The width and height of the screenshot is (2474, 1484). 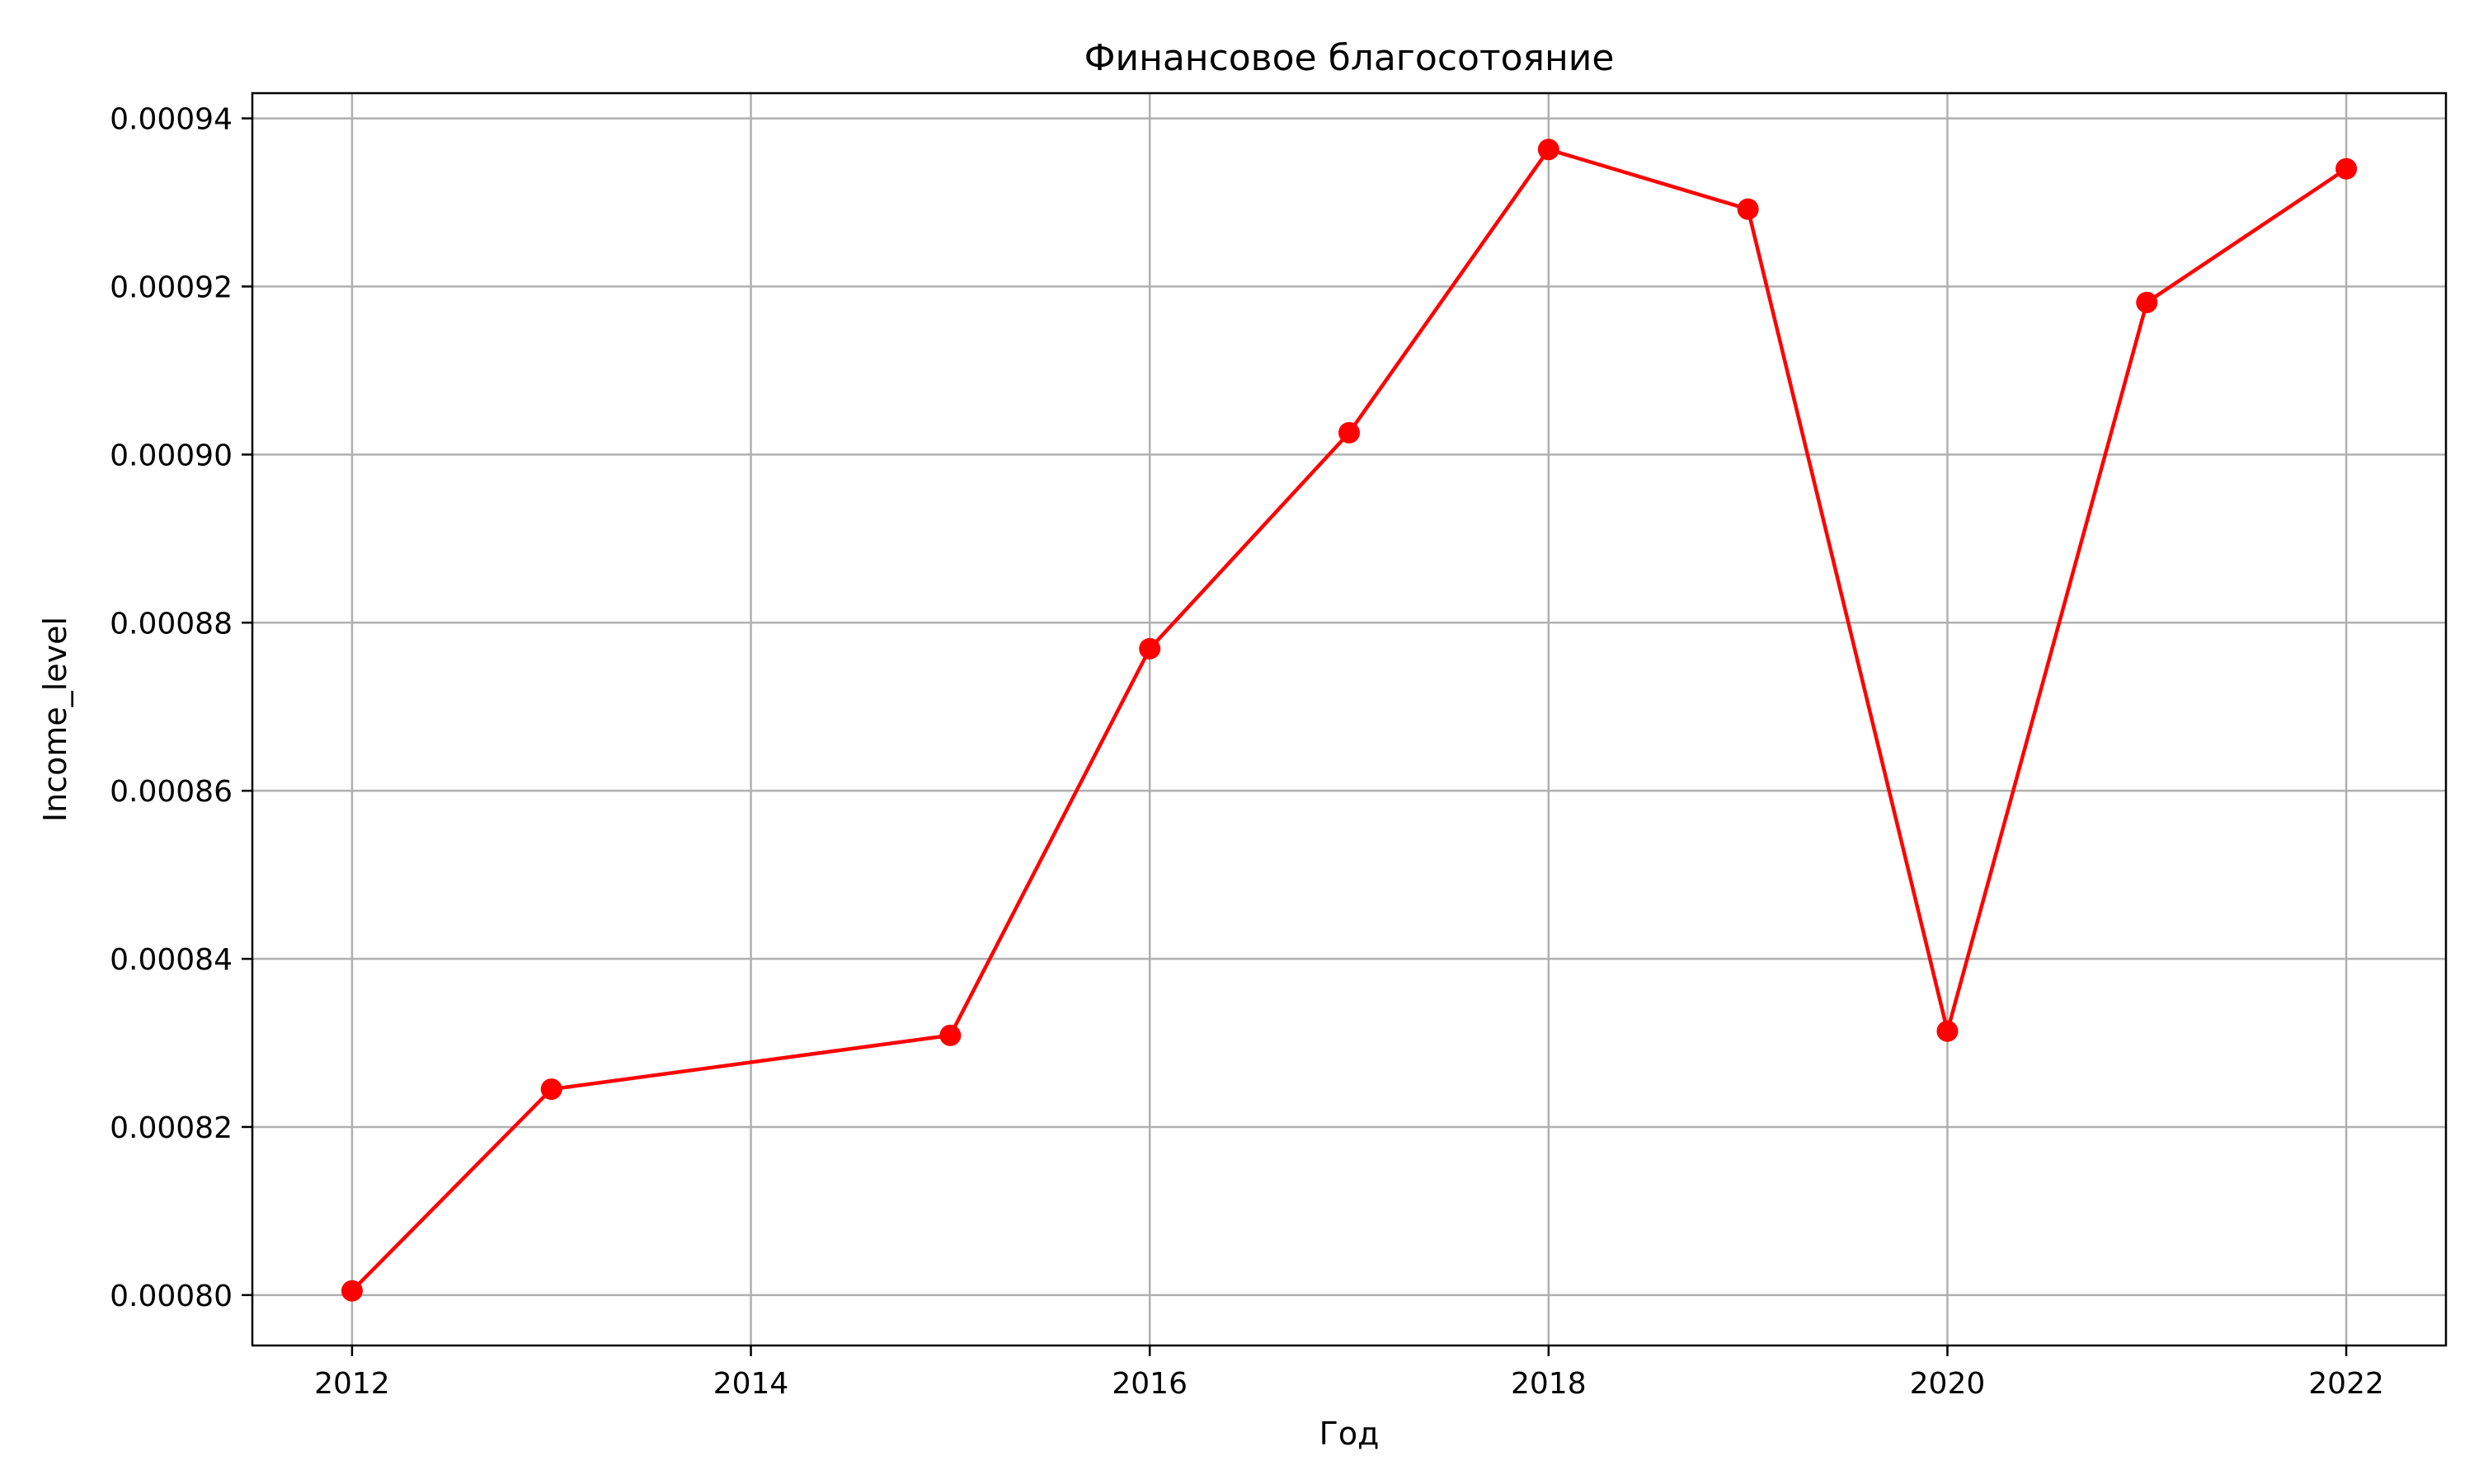 What do you see at coordinates (751, 1384) in the screenshot?
I see `x-tick-label: 2014` at bounding box center [751, 1384].